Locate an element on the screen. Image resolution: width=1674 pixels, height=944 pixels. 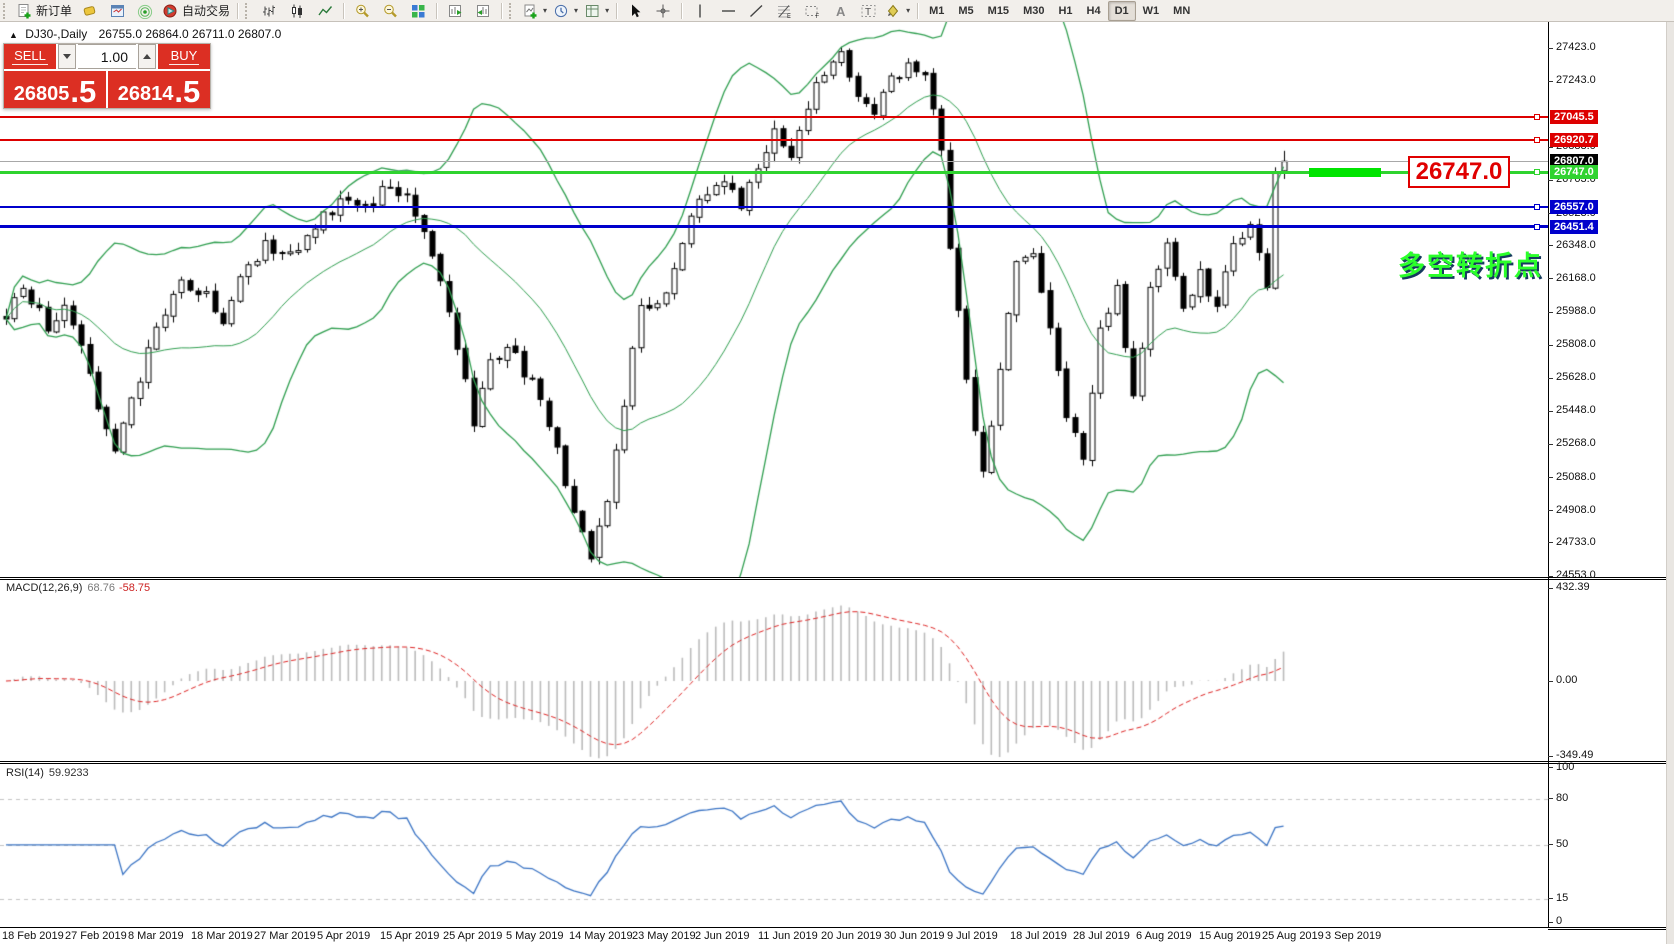
crosshair-tool-button is located at coordinates (663, 10).